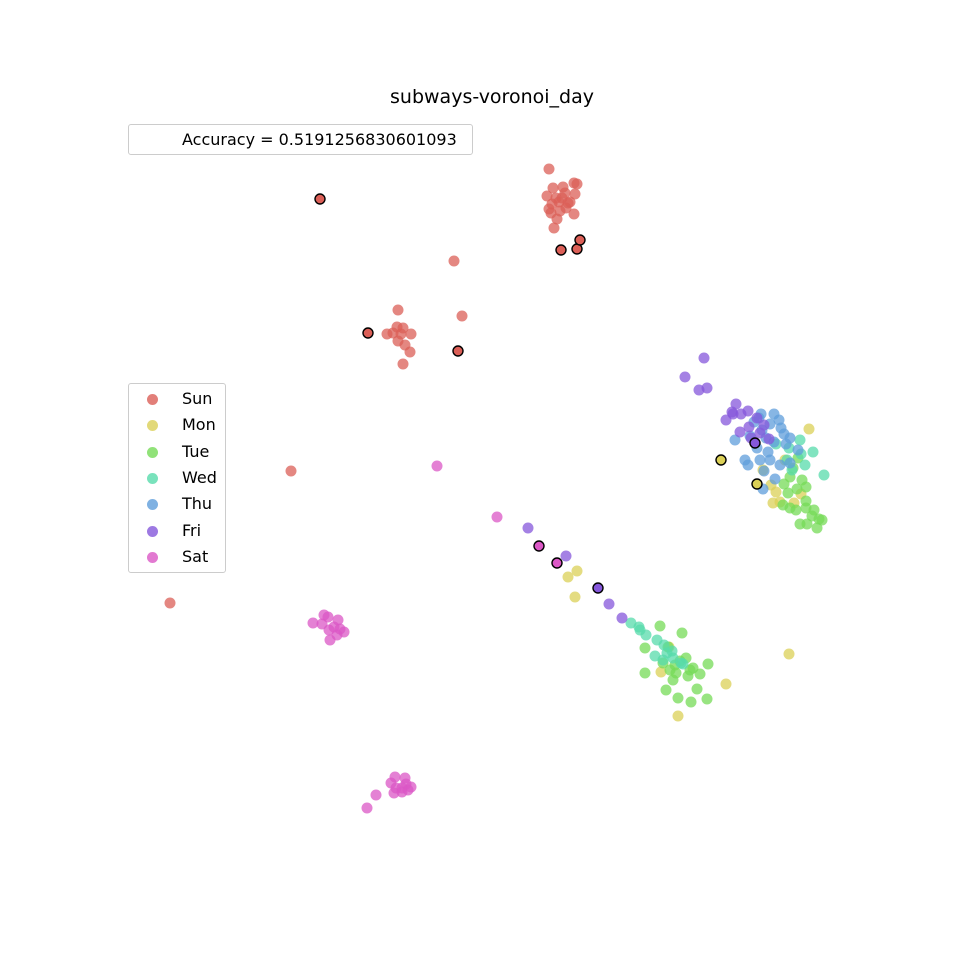 The height and width of the screenshot is (960, 960). Describe the element at coordinates (152, 557) in the screenshot. I see `legend-marker-sat` at that location.